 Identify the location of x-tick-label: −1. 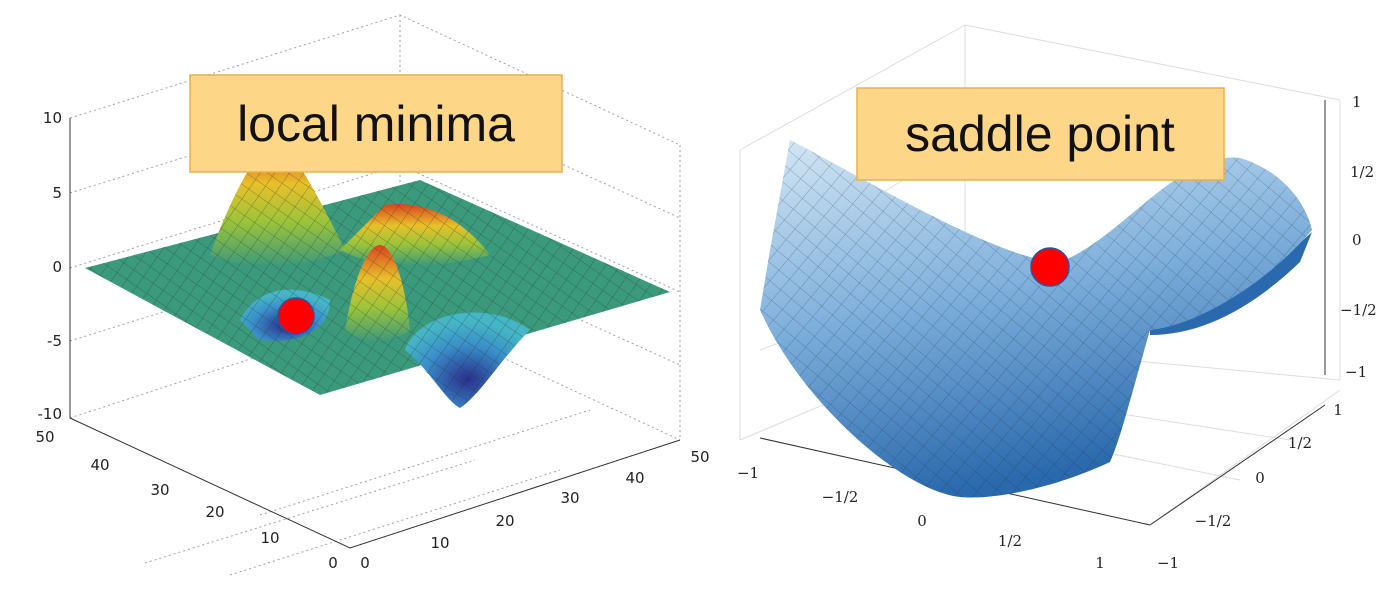
(748, 473).